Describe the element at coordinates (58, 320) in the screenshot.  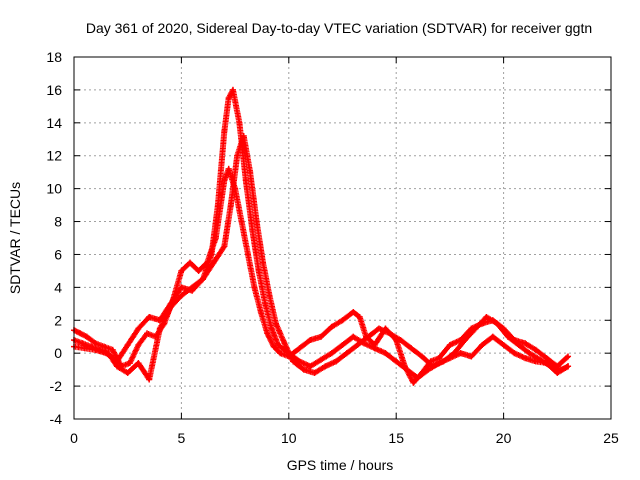
I see `y-tick-label: 2` at that location.